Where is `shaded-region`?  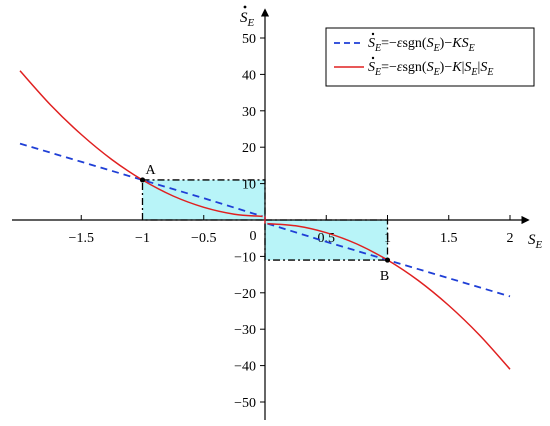 shaded-region is located at coordinates (326, 240).